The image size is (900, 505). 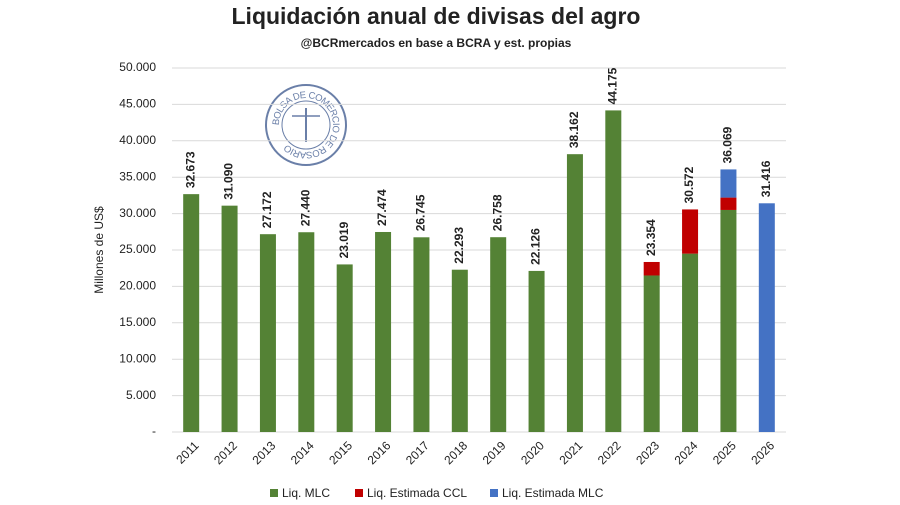 I want to click on x-tick-label: 2011, so click(x=187, y=452).